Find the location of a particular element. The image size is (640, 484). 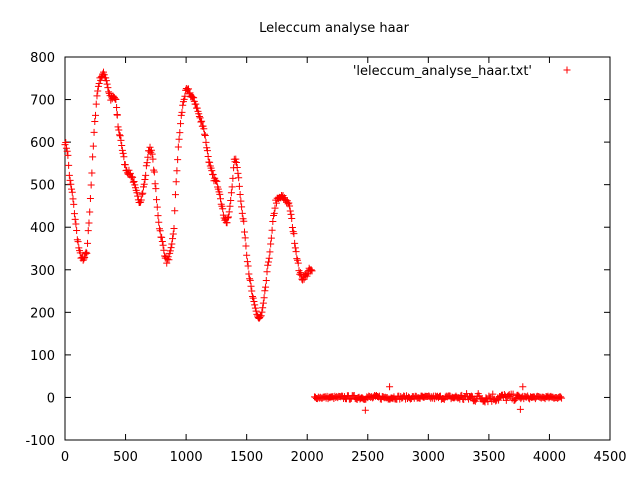

x-tick-label: 0 is located at coordinates (65, 457).